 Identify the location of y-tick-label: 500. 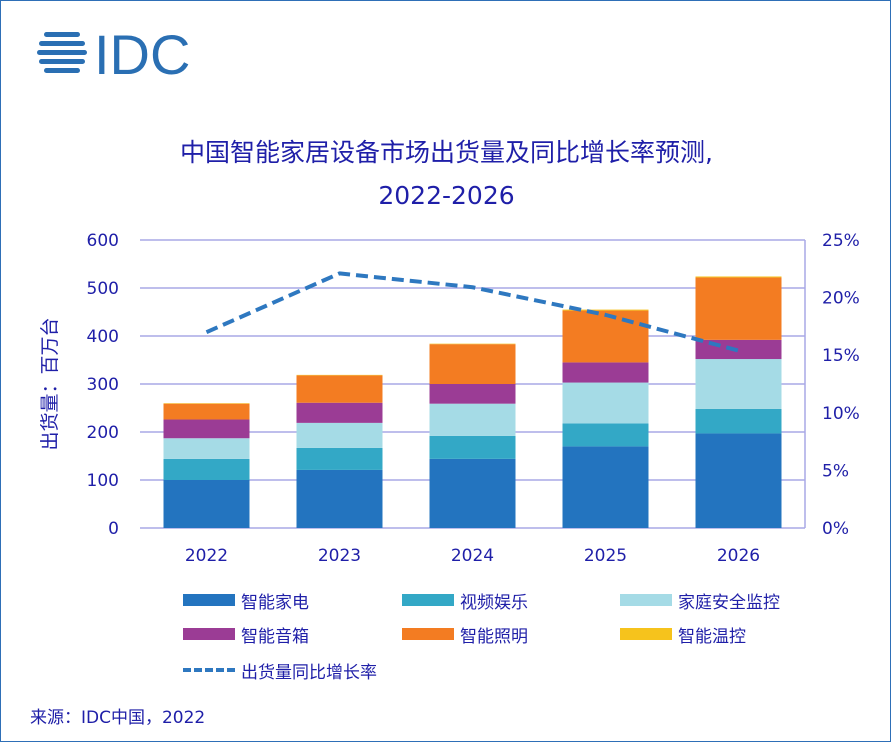
(103, 289).